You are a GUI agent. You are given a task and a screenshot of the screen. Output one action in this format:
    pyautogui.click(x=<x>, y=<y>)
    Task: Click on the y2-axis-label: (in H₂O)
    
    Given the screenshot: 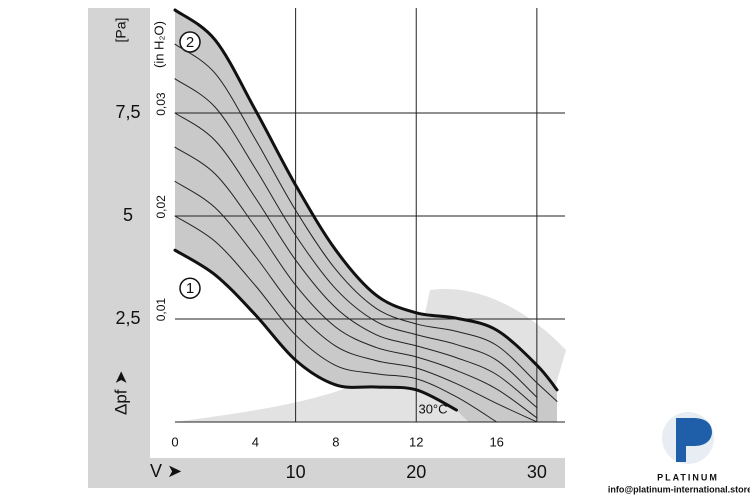 What is the action you would take?
    pyautogui.click(x=158, y=44)
    